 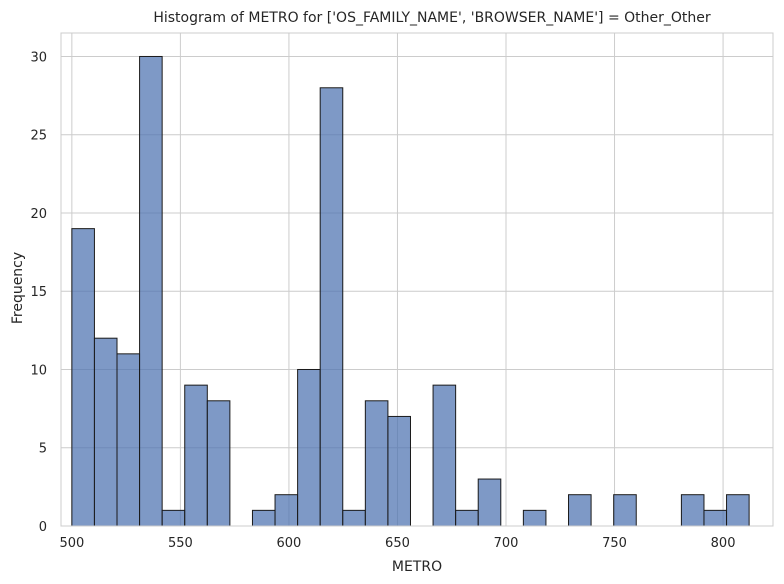 What do you see at coordinates (38, 57) in the screenshot?
I see `y-tick-label: 30` at bounding box center [38, 57].